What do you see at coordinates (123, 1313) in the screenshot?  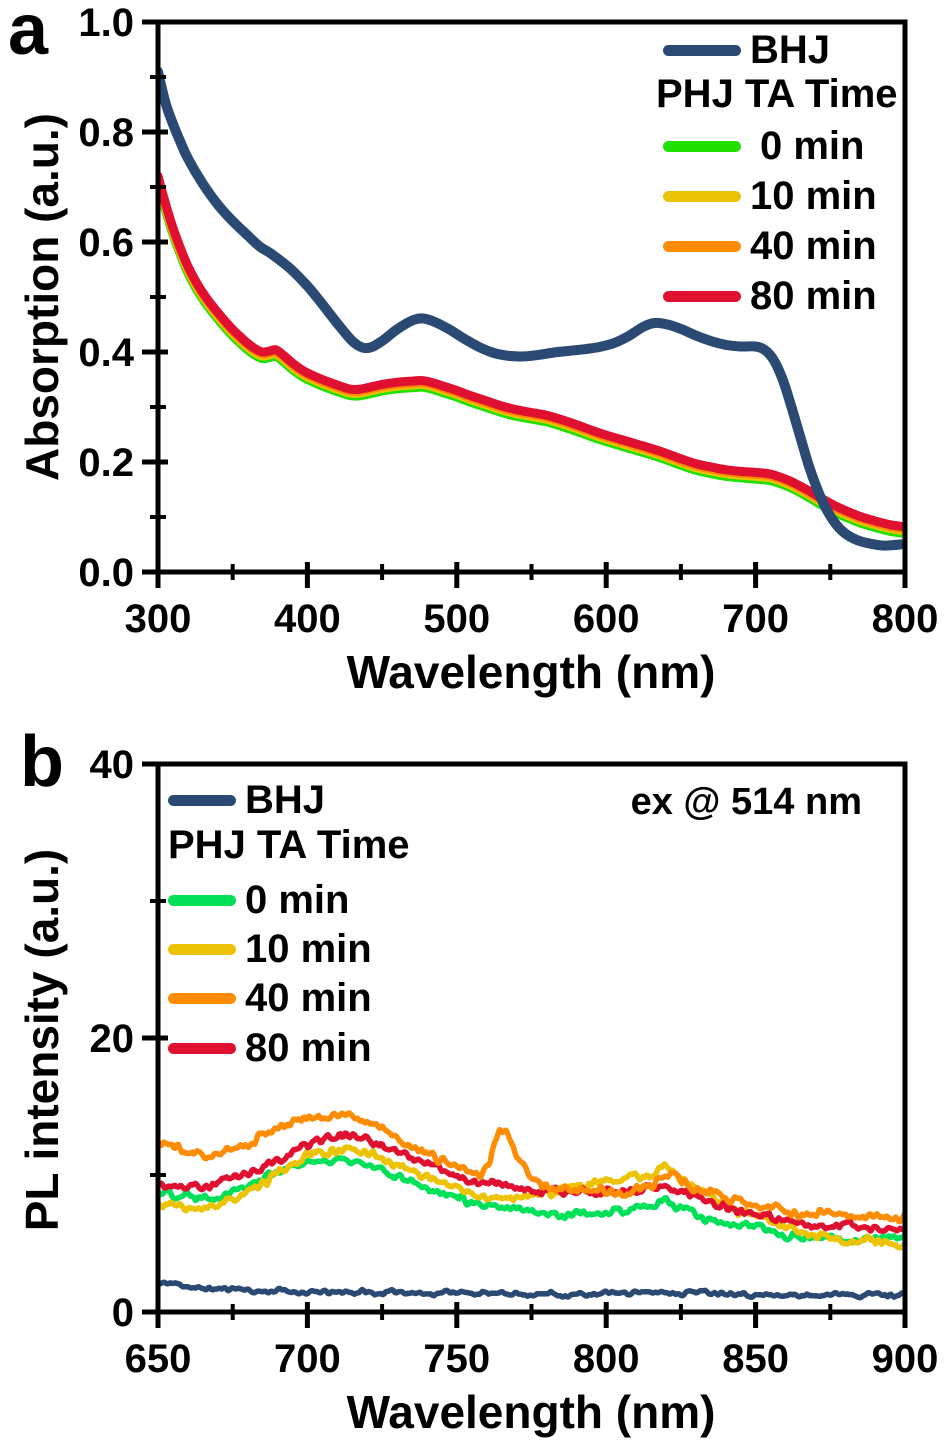 I see `y-tick-label: 0` at bounding box center [123, 1313].